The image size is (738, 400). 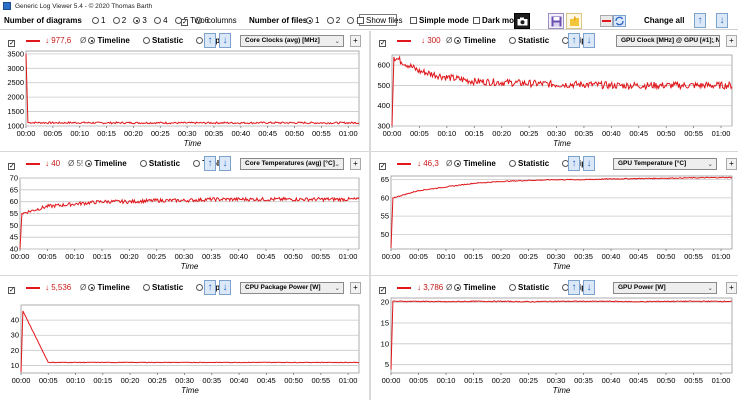 I want to click on sensor-select: Core Clocks (avg) [MHz] ⌄, so click(x=292, y=41).